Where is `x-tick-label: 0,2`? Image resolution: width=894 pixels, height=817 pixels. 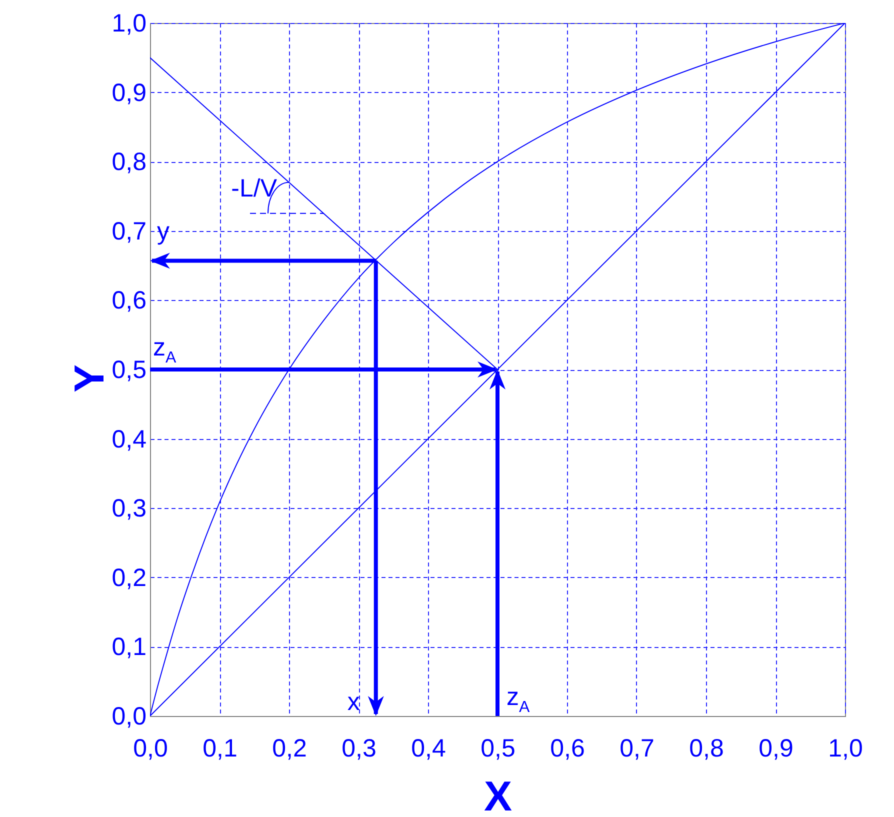
x-tick-label: 0,2 is located at coordinates (289, 748).